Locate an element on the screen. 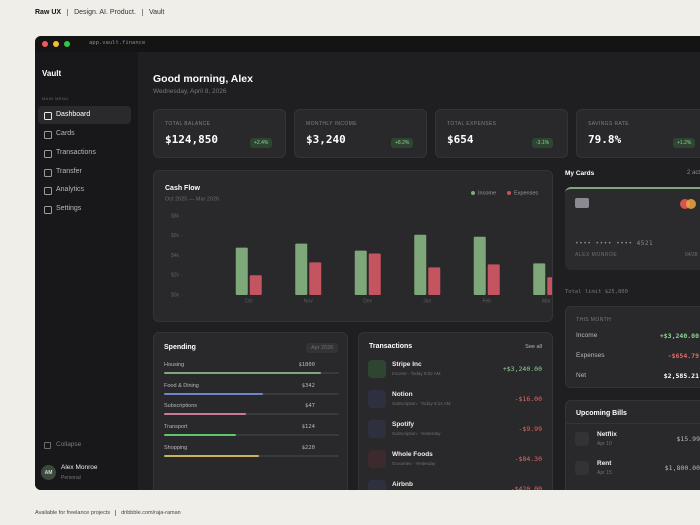  brand-tagline: Design. AI. Product. is located at coordinates (105, 12).